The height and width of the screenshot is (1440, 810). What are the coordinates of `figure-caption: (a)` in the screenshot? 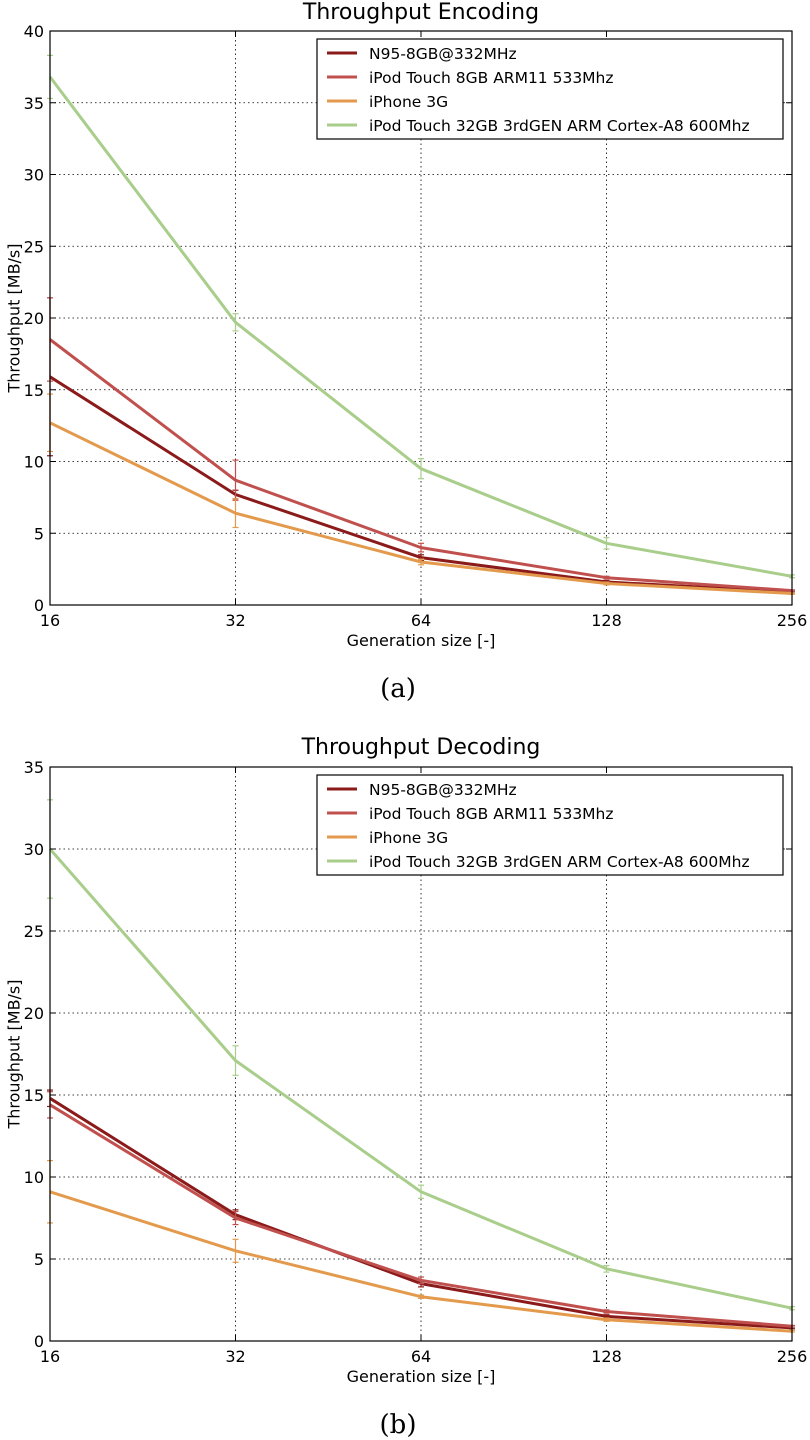 It's located at (398, 689).